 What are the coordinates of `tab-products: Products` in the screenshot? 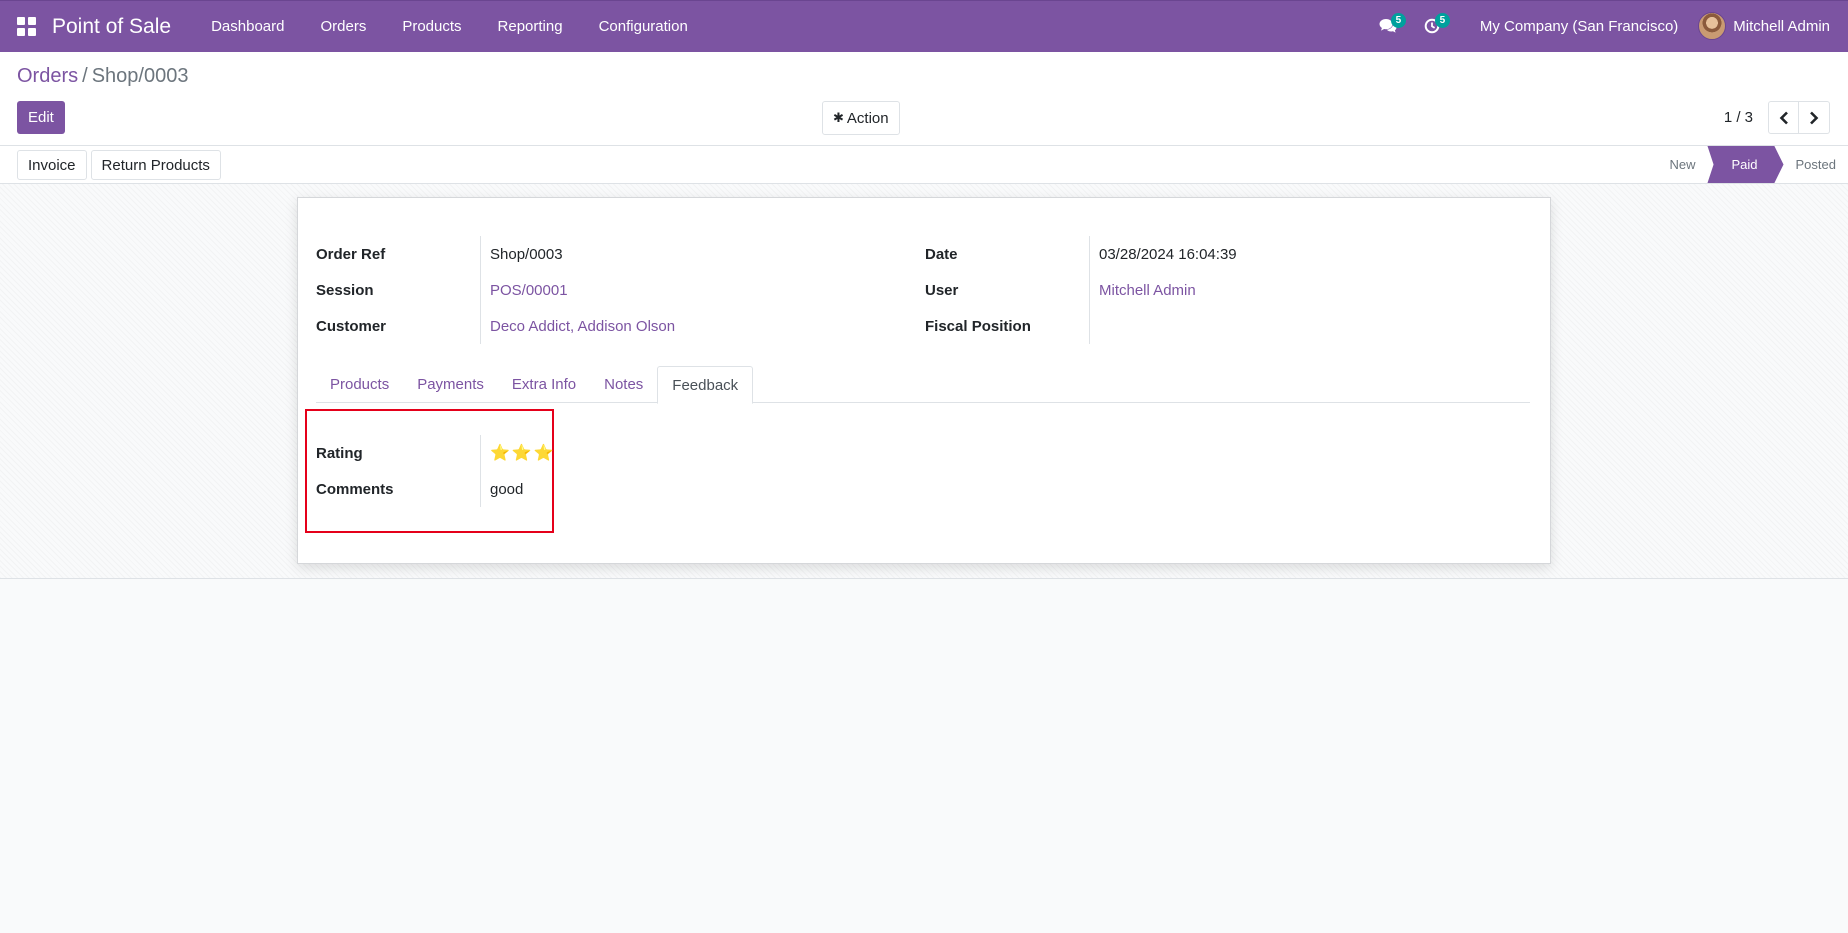 It's located at (360, 384).